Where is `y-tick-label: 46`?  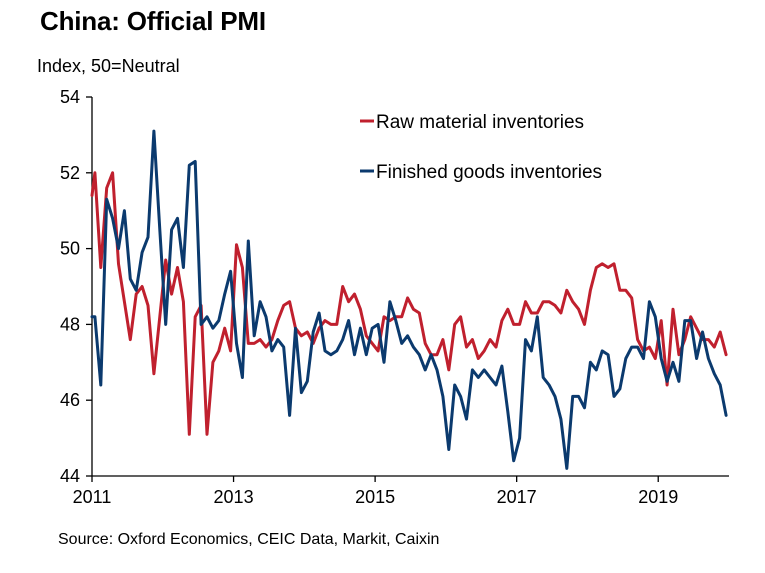 y-tick-label: 46 is located at coordinates (70, 400).